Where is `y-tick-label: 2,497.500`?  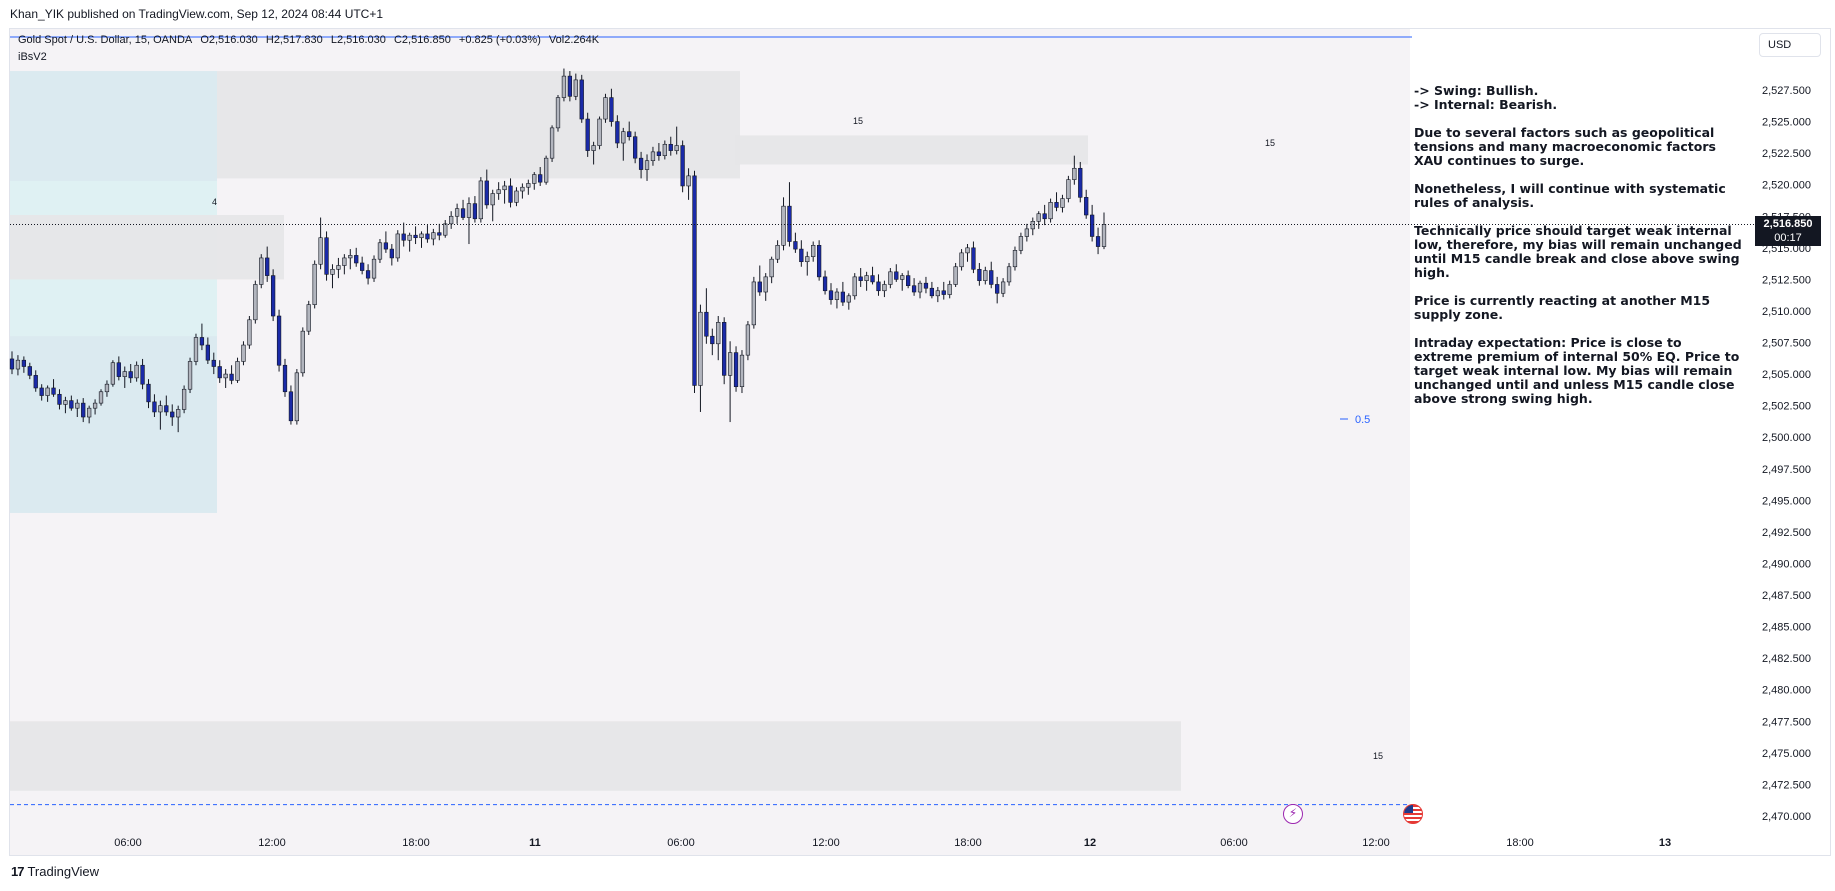
y-tick-label: 2,497.500 is located at coordinates (1786, 470).